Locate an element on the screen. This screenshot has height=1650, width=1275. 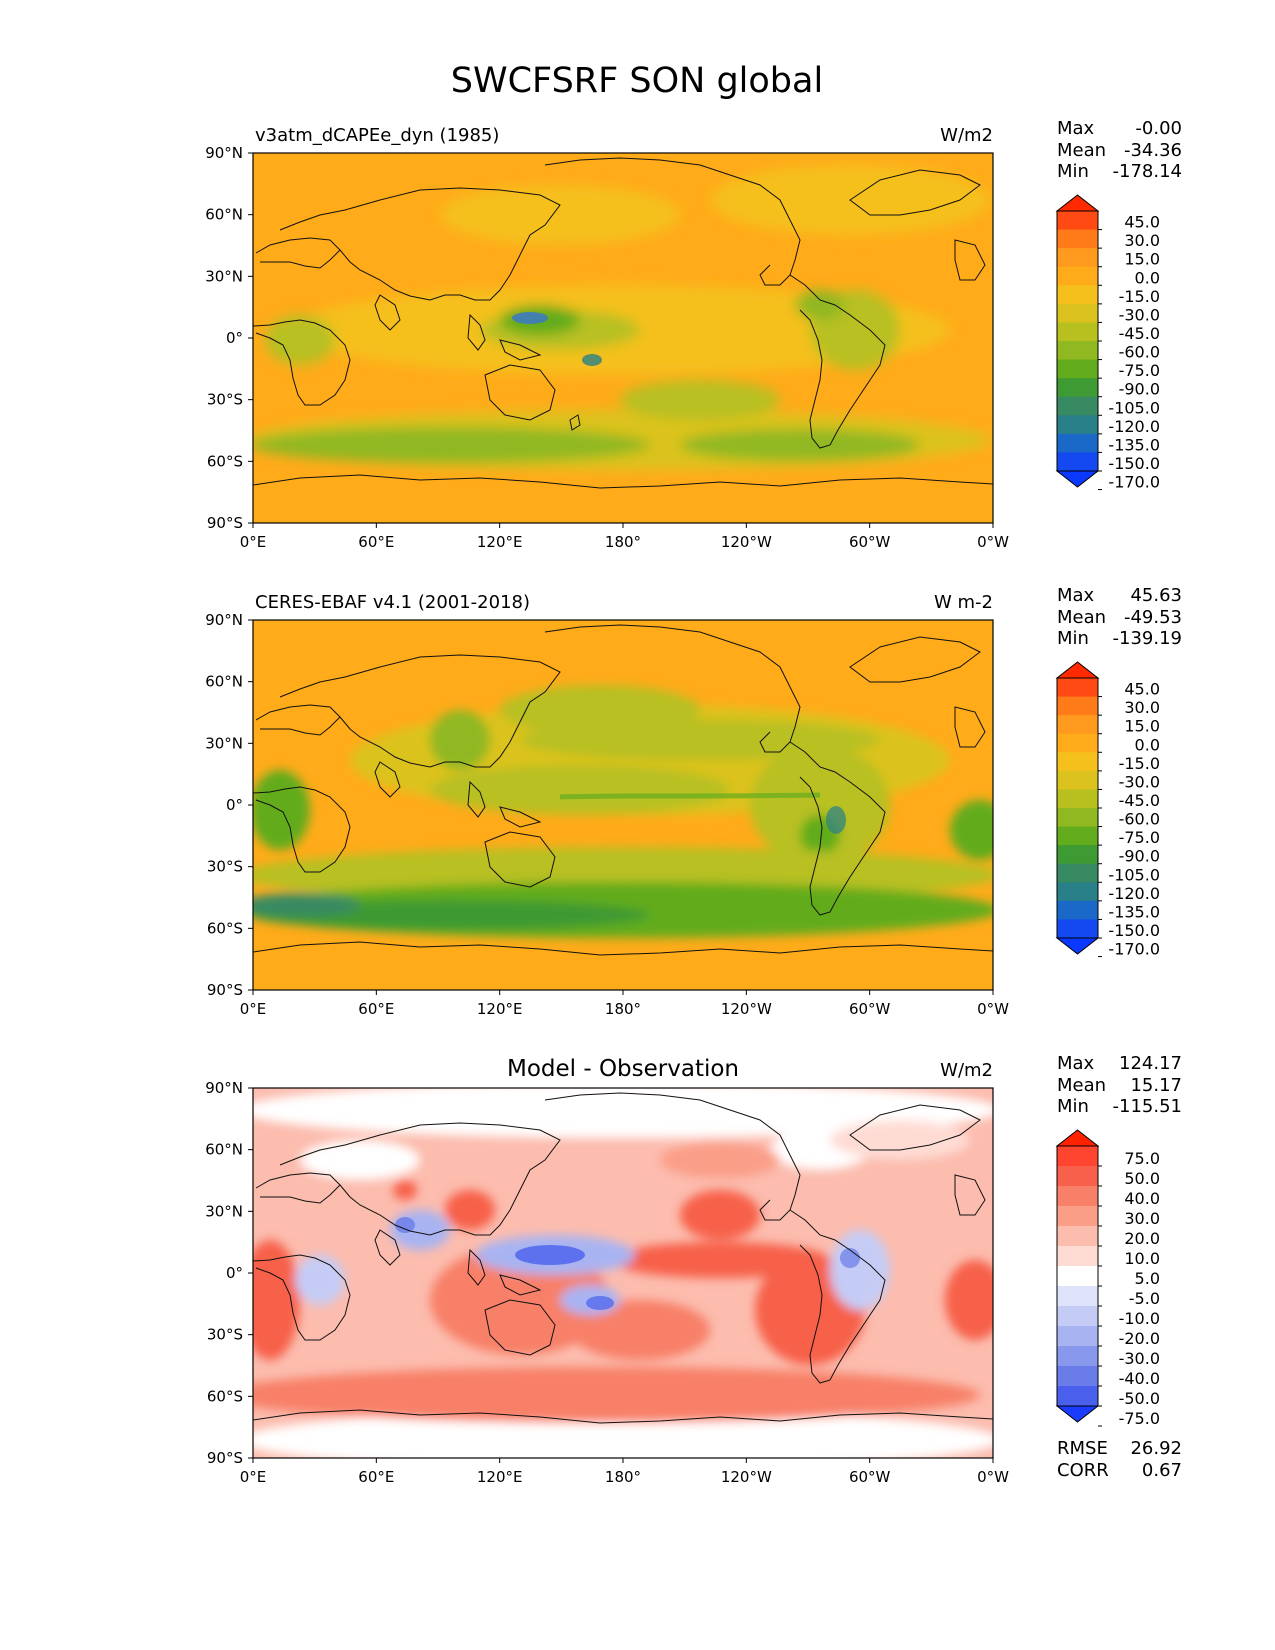
y-tick-label: 60°N is located at coordinates (224, 215).